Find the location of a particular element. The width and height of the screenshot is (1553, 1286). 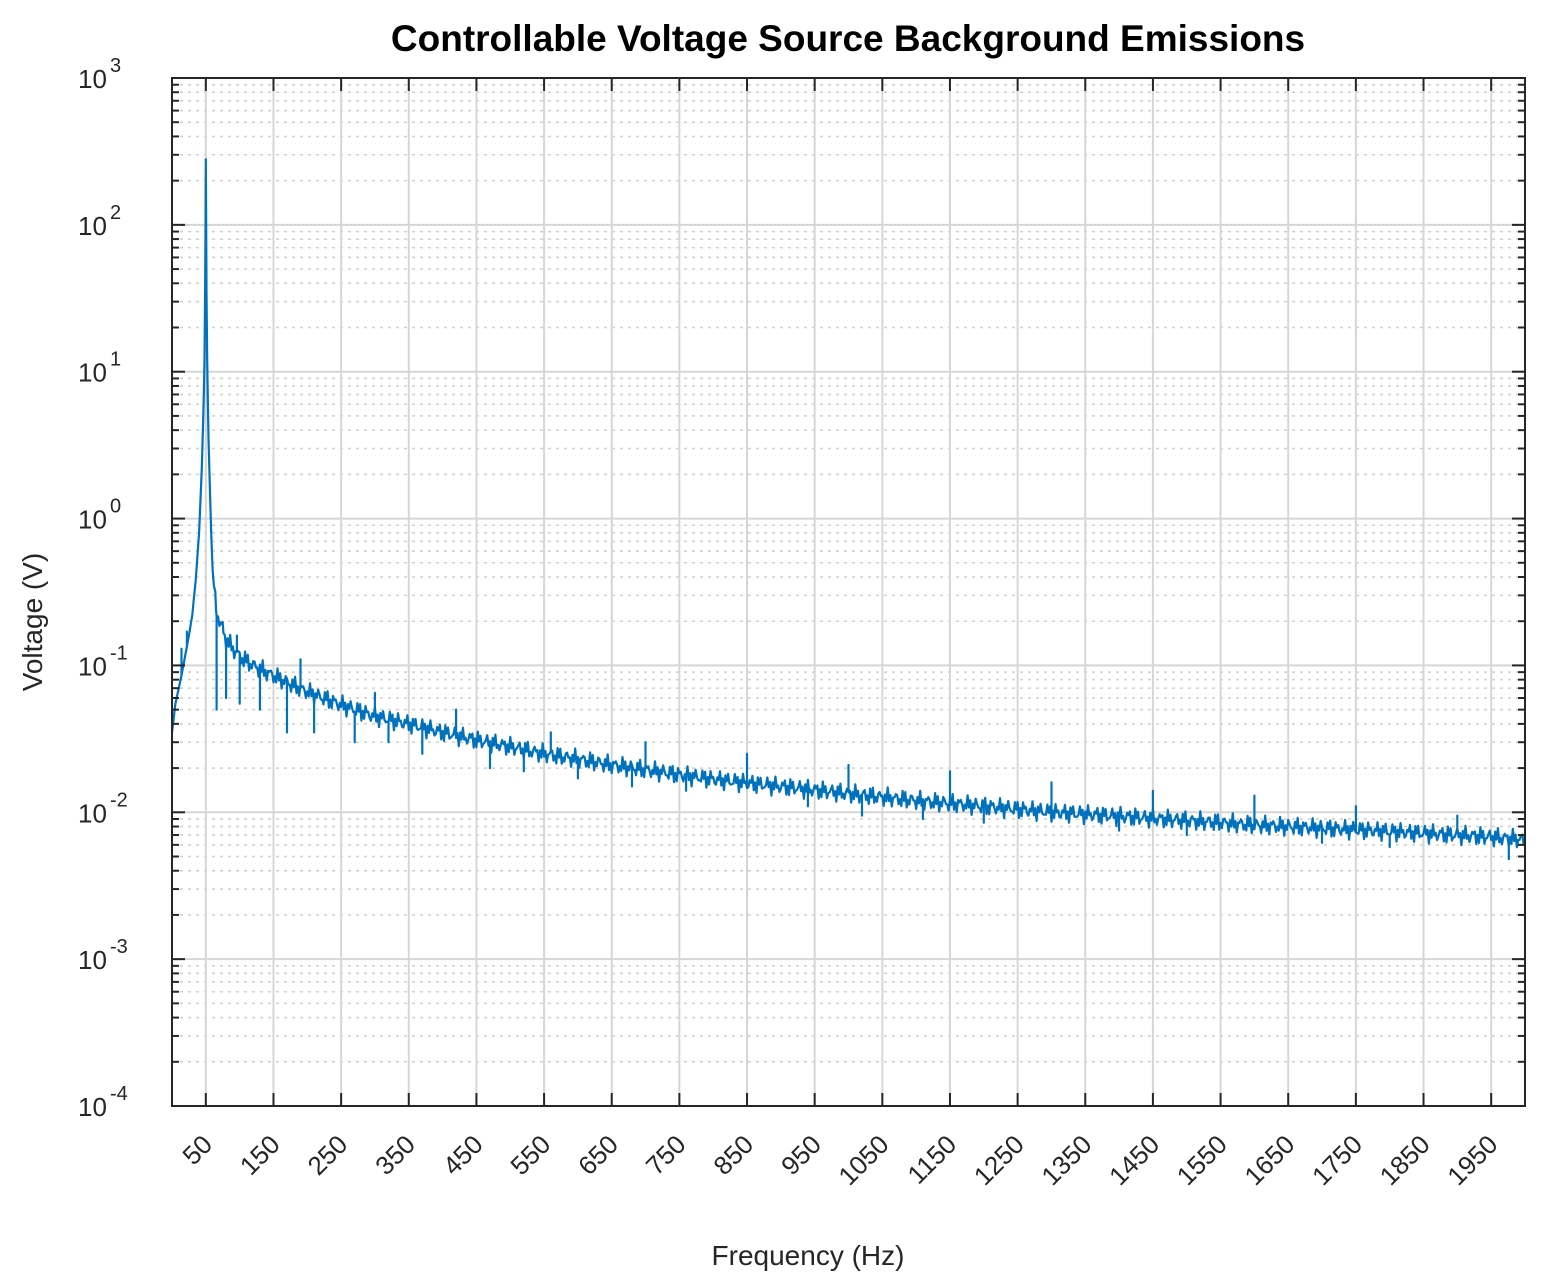

y-tick-label: 10 3 is located at coordinates (99, 74).